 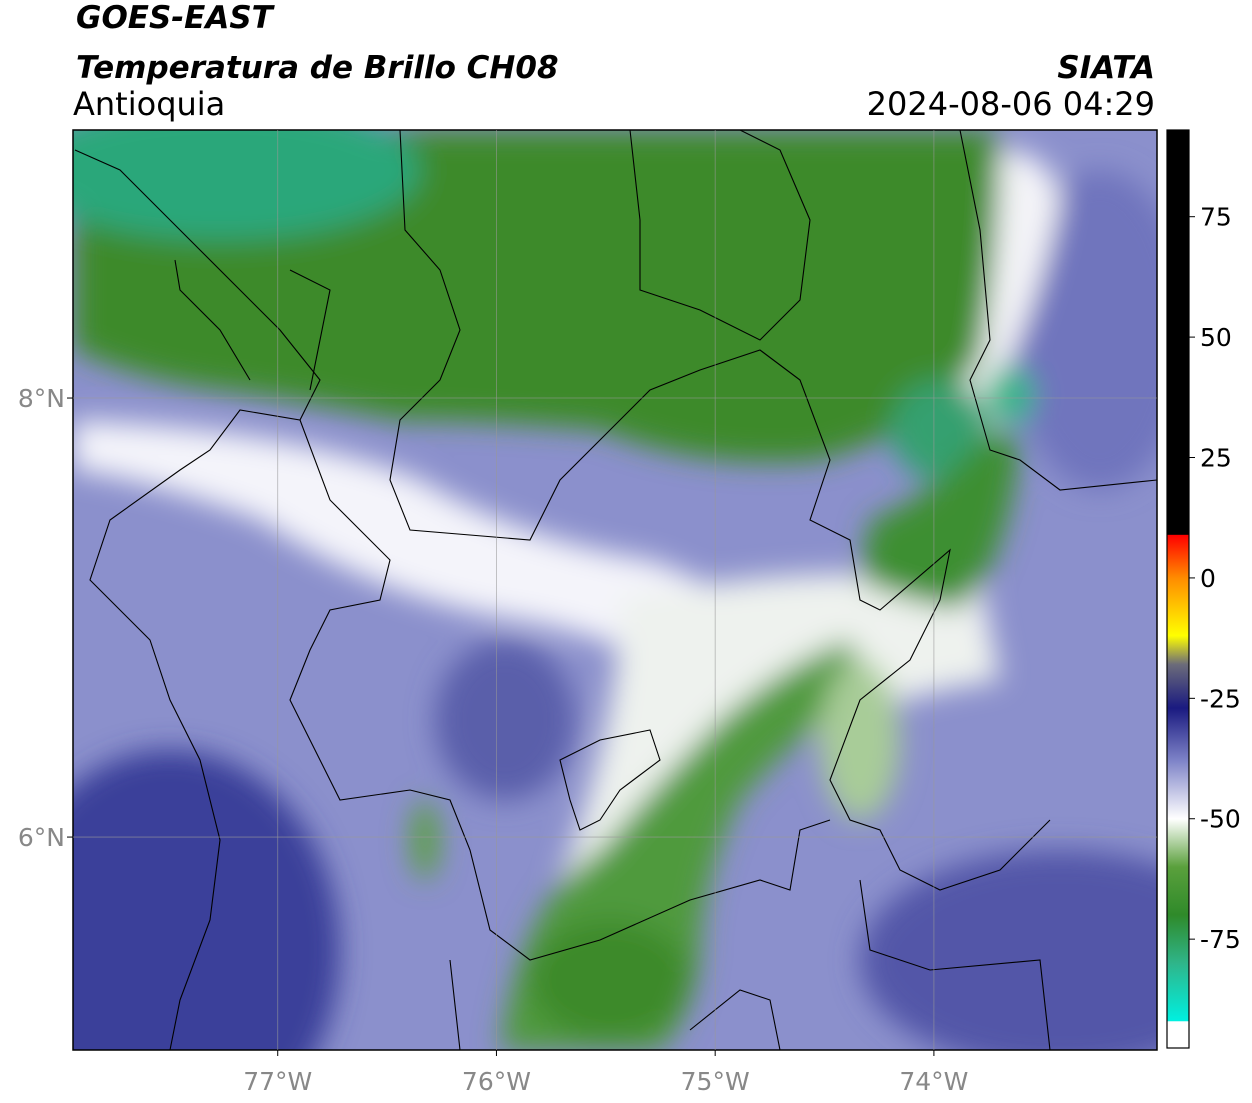 What do you see at coordinates (1220, 819) in the screenshot?
I see `colorbar-tick-label: -50` at bounding box center [1220, 819].